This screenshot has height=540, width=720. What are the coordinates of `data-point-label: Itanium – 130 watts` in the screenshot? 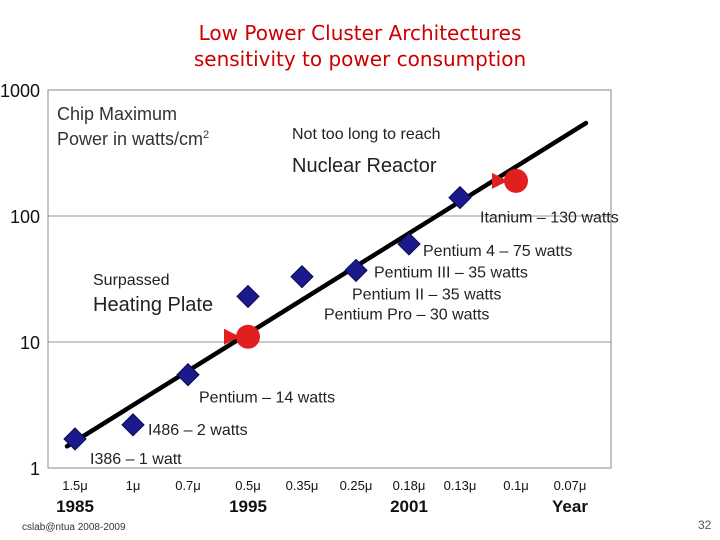 It's located at (549, 218).